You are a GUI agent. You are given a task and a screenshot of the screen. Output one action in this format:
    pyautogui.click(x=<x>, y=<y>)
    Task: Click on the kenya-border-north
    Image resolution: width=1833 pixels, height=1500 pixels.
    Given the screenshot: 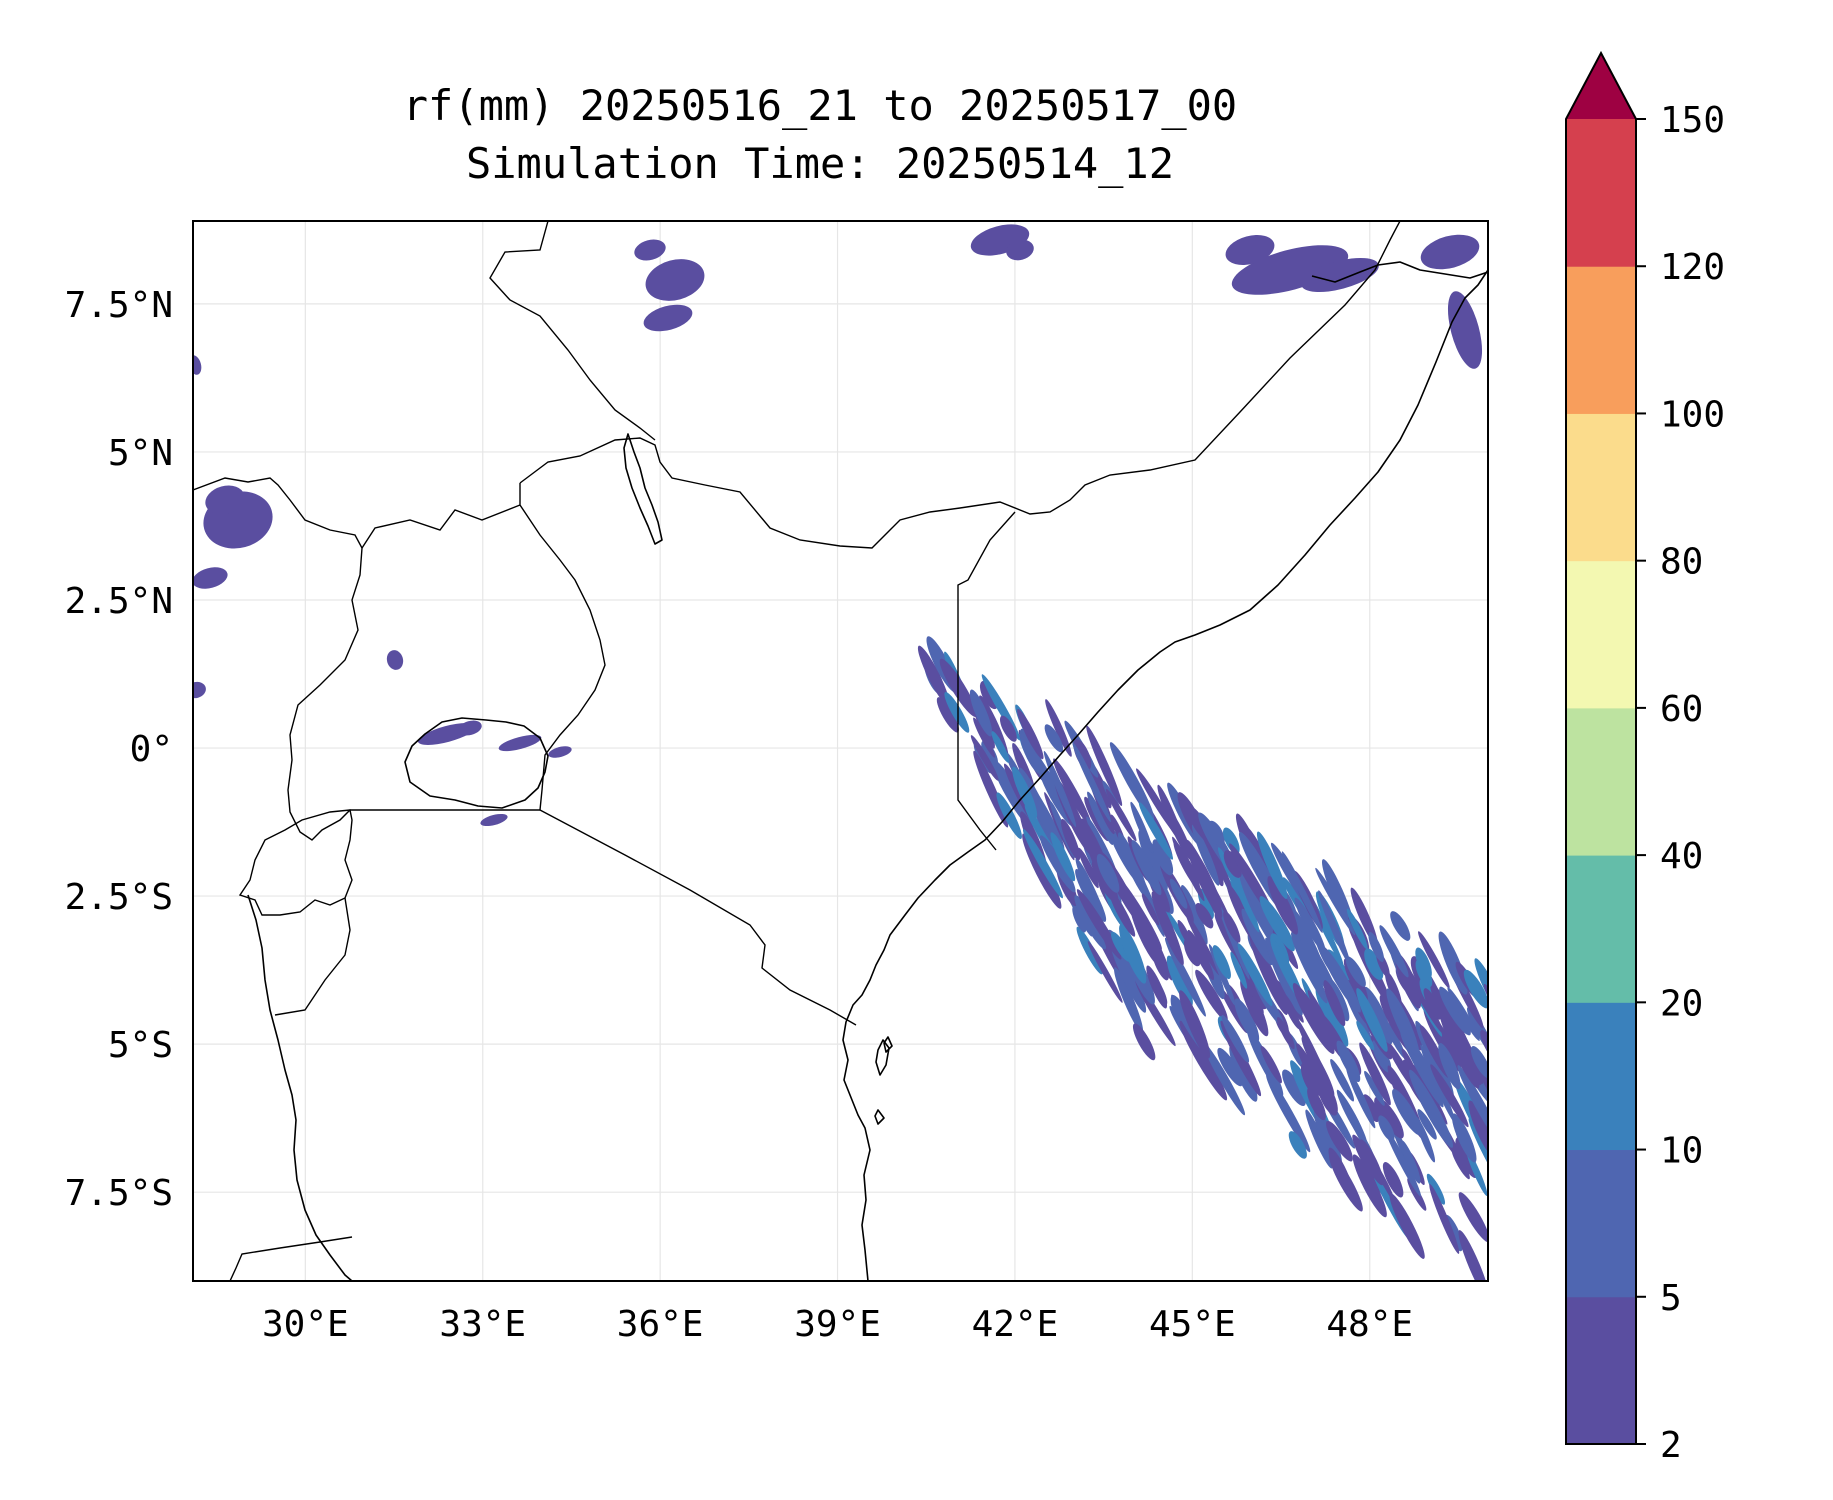 What is the action you would take?
    pyautogui.click(x=960, y=385)
    